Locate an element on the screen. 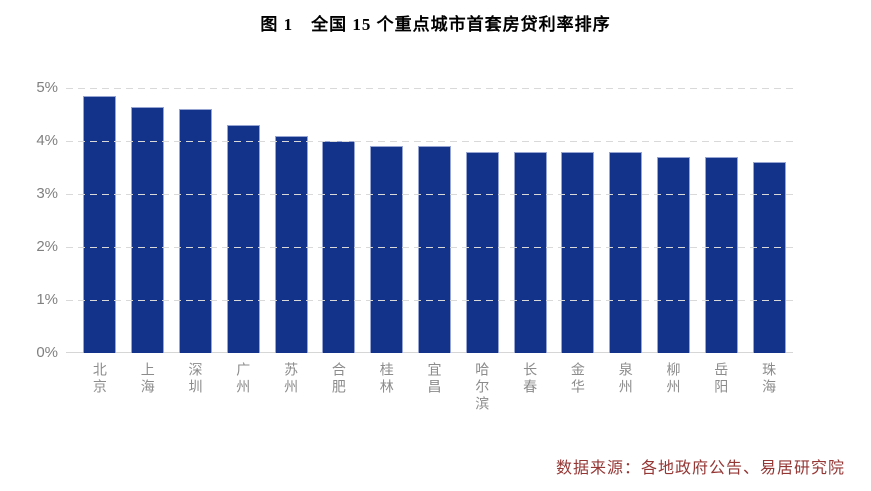 This screenshot has width=871, height=491. bar-柳州 is located at coordinates (673, 254).